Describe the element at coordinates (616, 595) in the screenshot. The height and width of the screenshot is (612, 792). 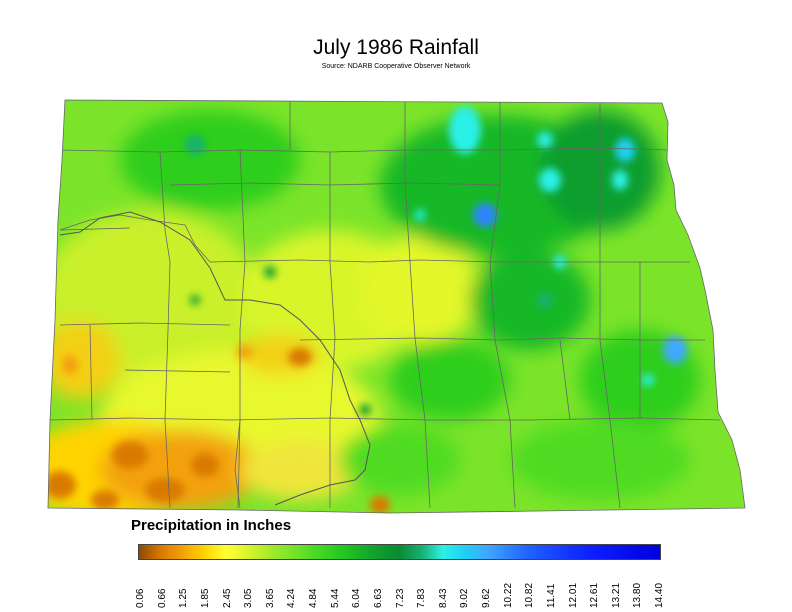
I see `legend-tick-text: 13.21` at that location.